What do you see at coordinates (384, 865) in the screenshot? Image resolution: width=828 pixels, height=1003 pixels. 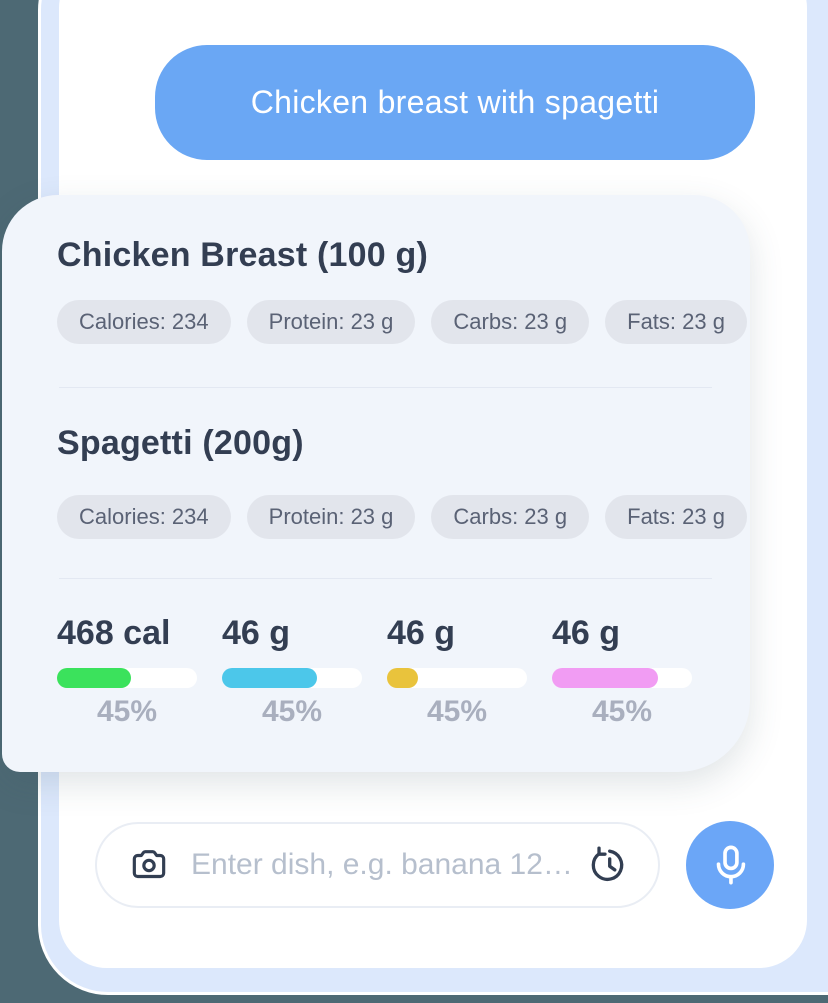 I see `dish-text-input` at bounding box center [384, 865].